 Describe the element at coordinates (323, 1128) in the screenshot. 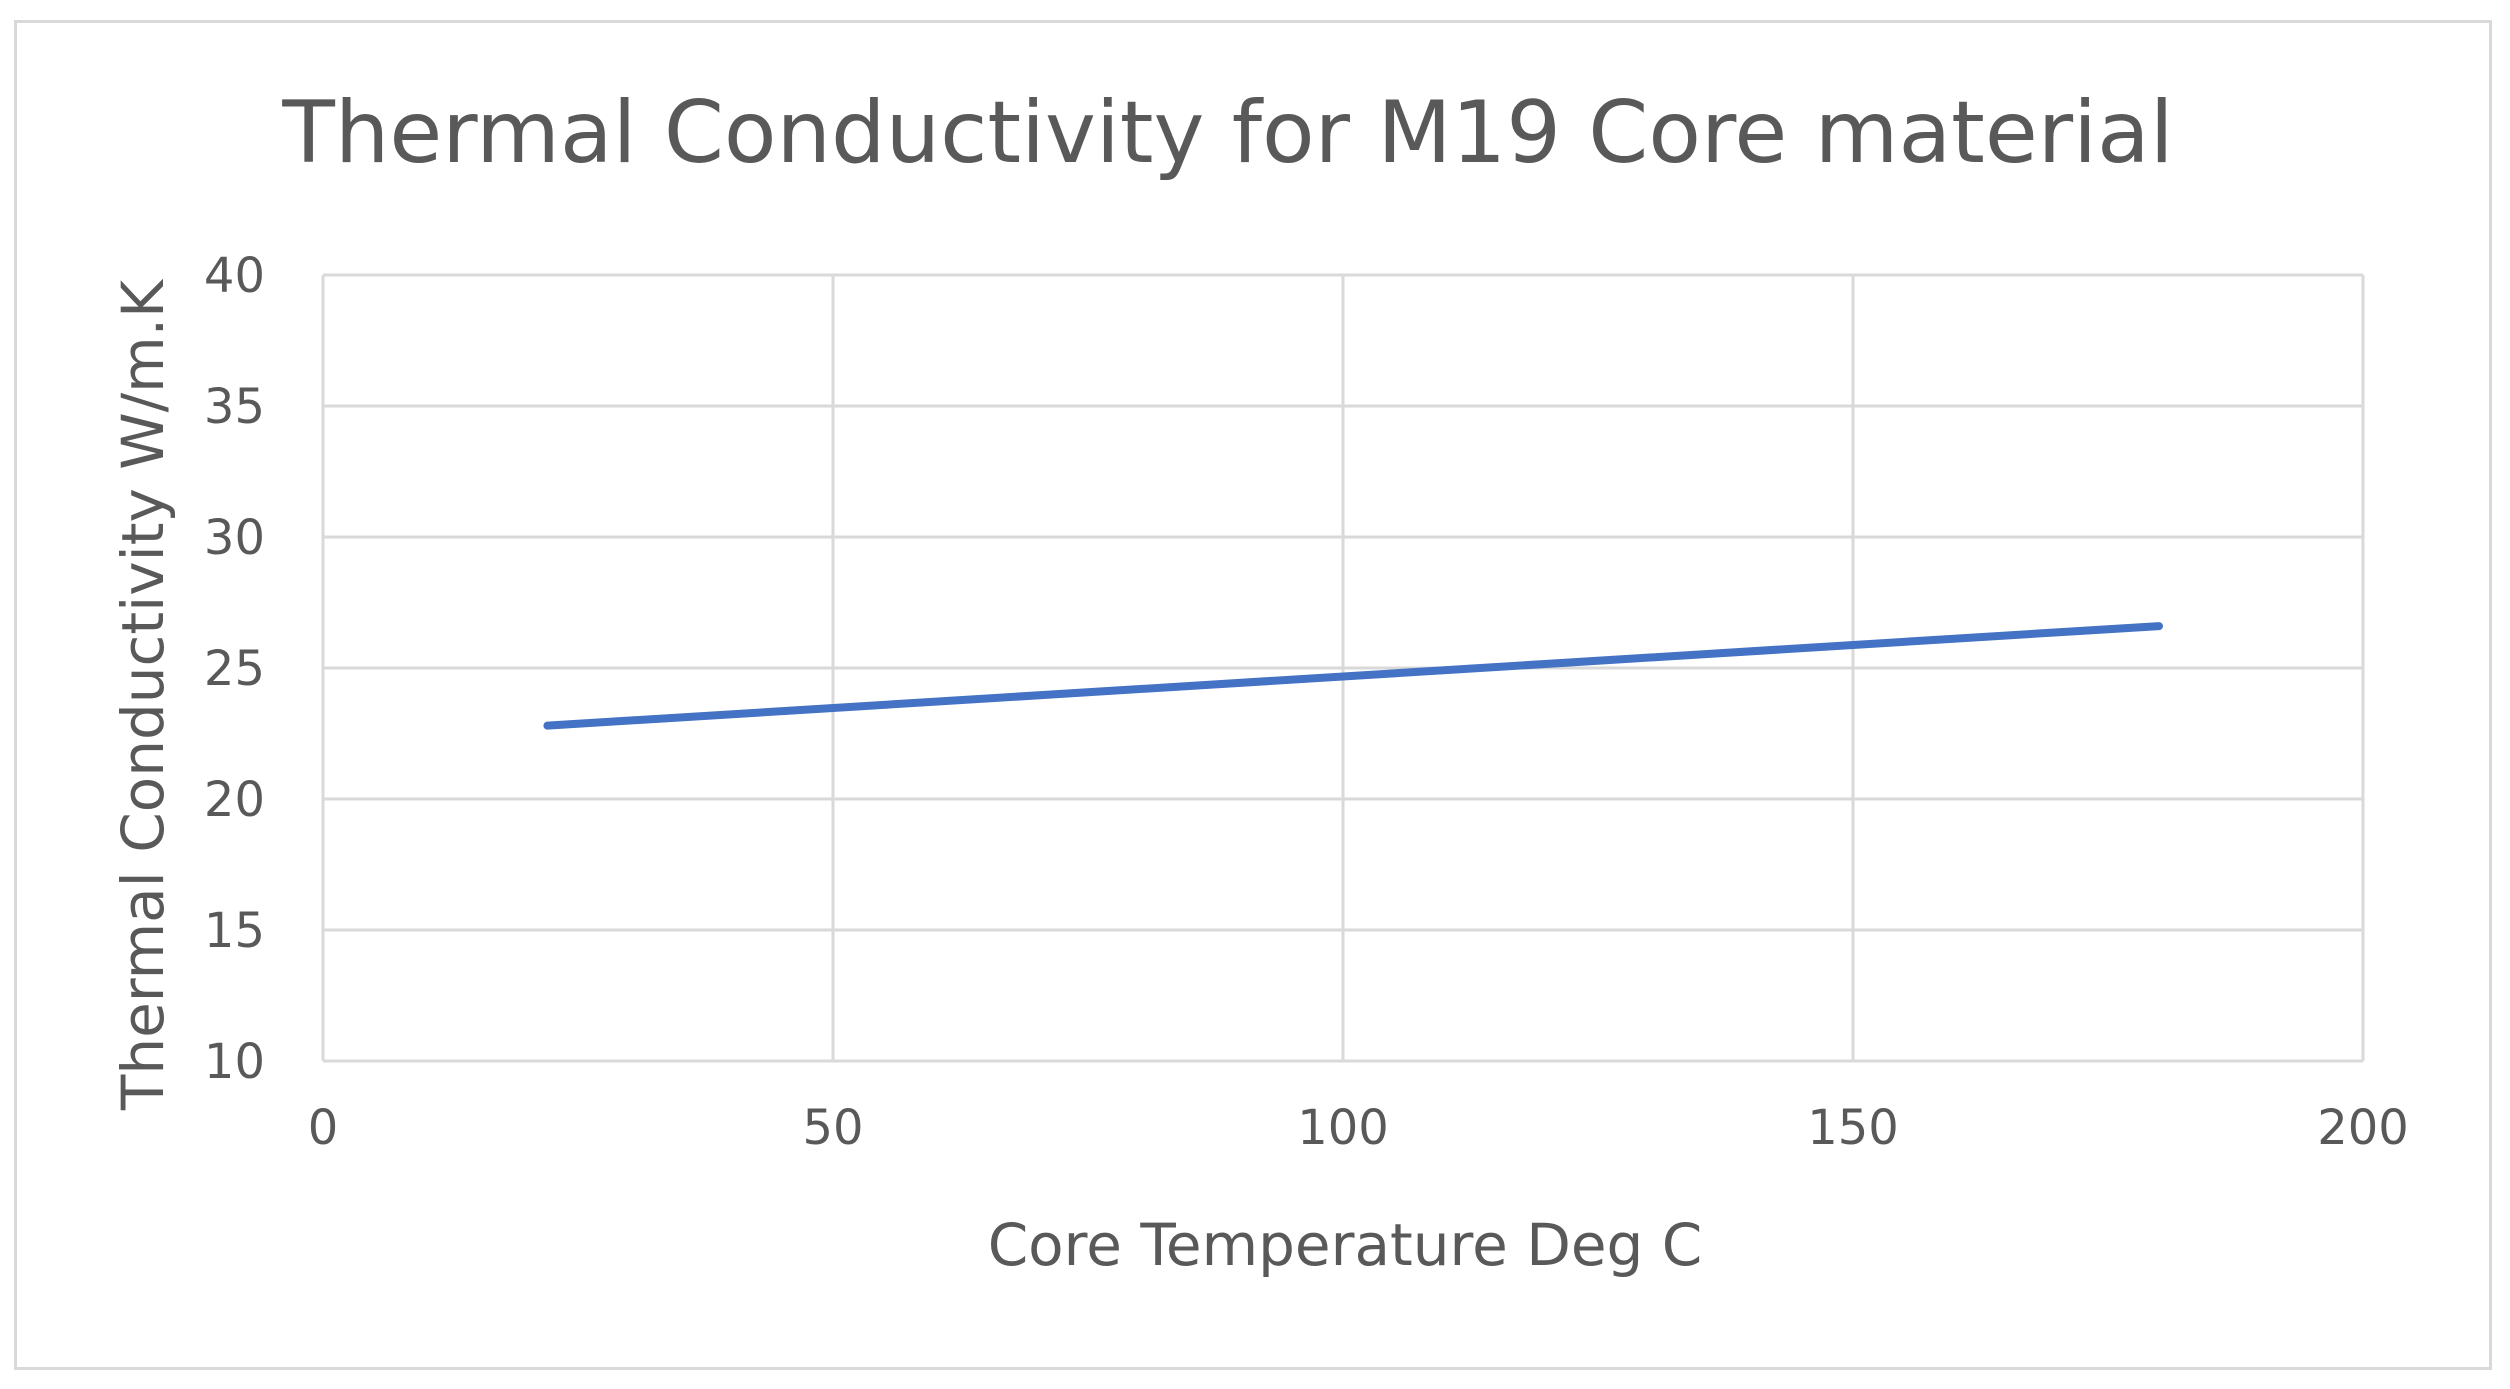

I see `x-tick-label: 0` at that location.